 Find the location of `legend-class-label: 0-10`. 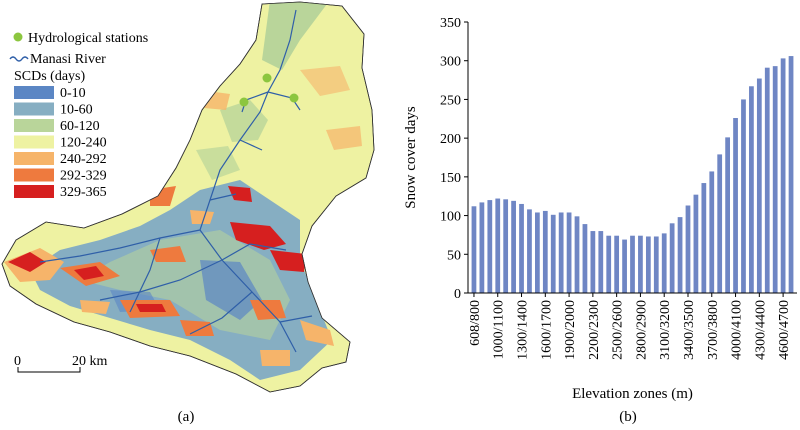

legend-class-label: 0-10 is located at coordinates (73, 93).